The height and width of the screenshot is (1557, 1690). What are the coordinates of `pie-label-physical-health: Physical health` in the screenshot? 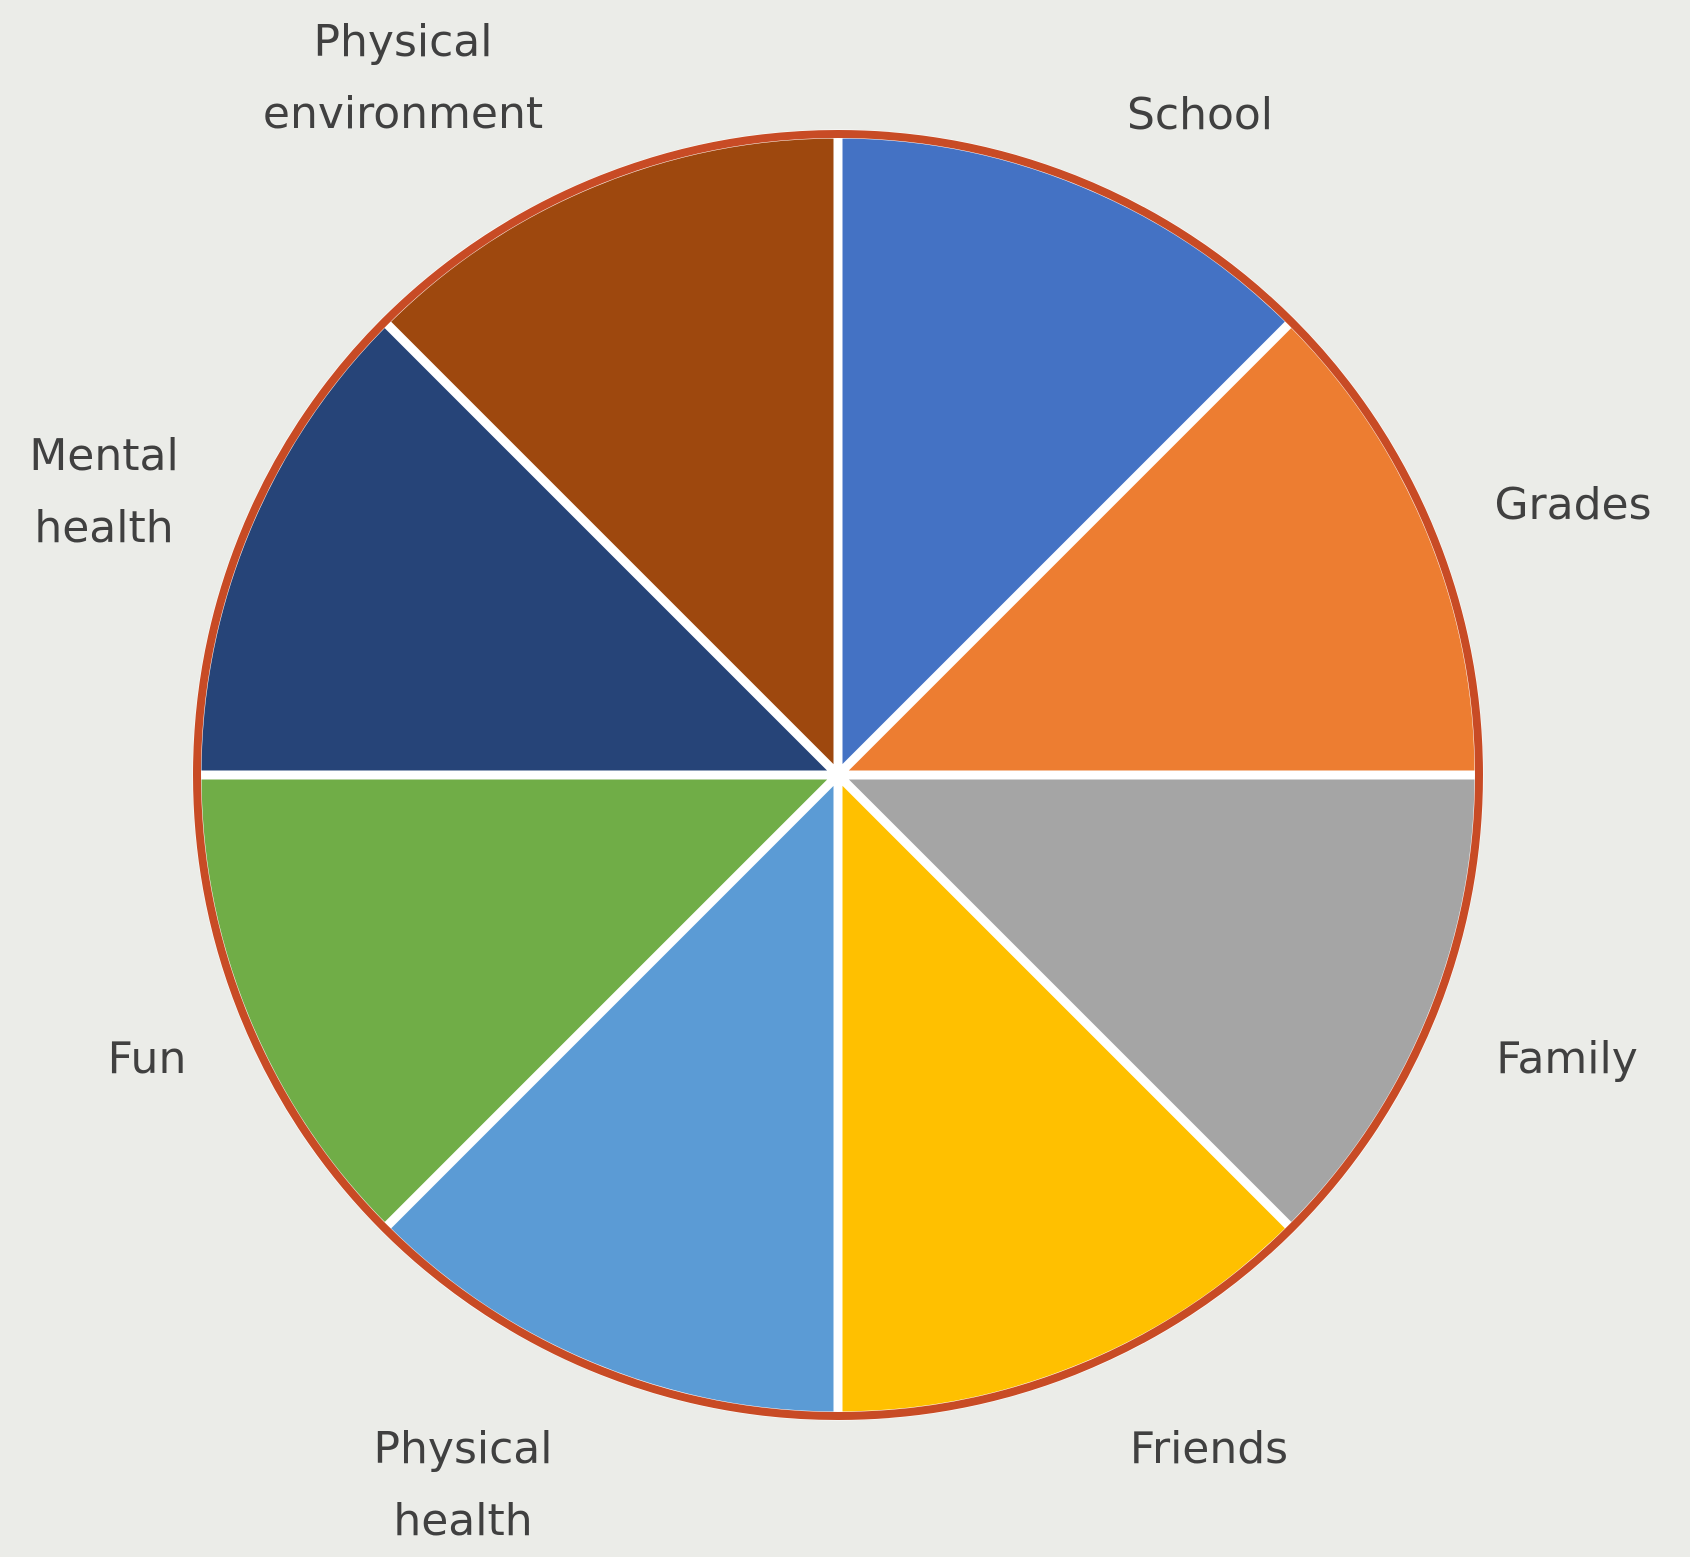 It's located at (463, 1484).